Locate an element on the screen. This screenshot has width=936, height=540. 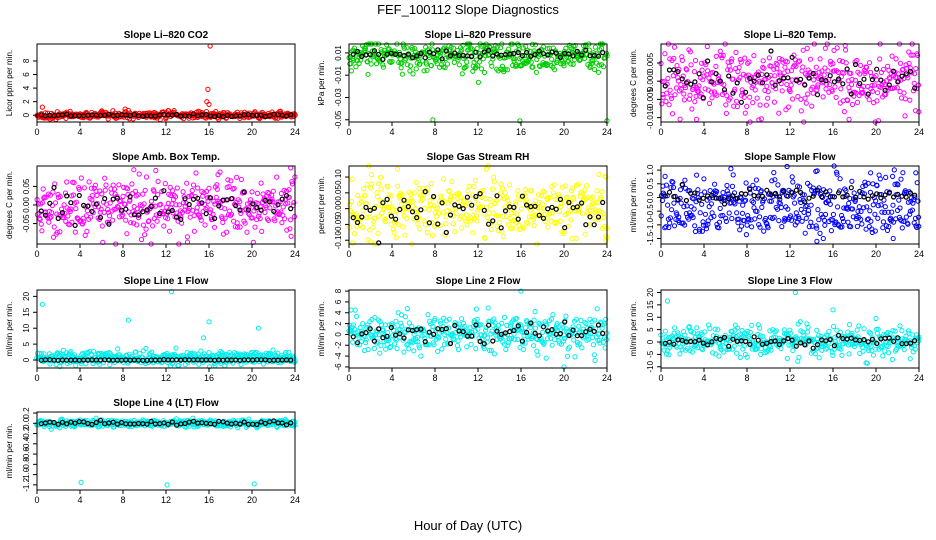
y-tick-label: 0 is located at coordinates (338, 334).